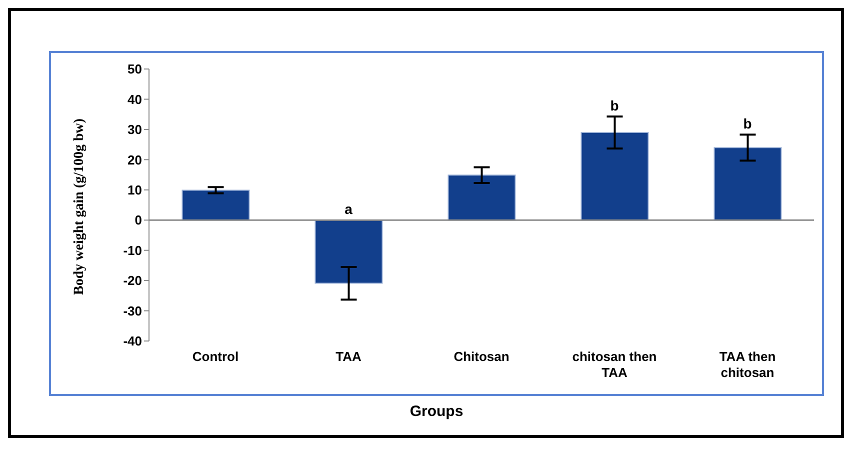 The image size is (856, 450). What do you see at coordinates (132, 341) in the screenshot?
I see `y-tick-label: -40` at bounding box center [132, 341].